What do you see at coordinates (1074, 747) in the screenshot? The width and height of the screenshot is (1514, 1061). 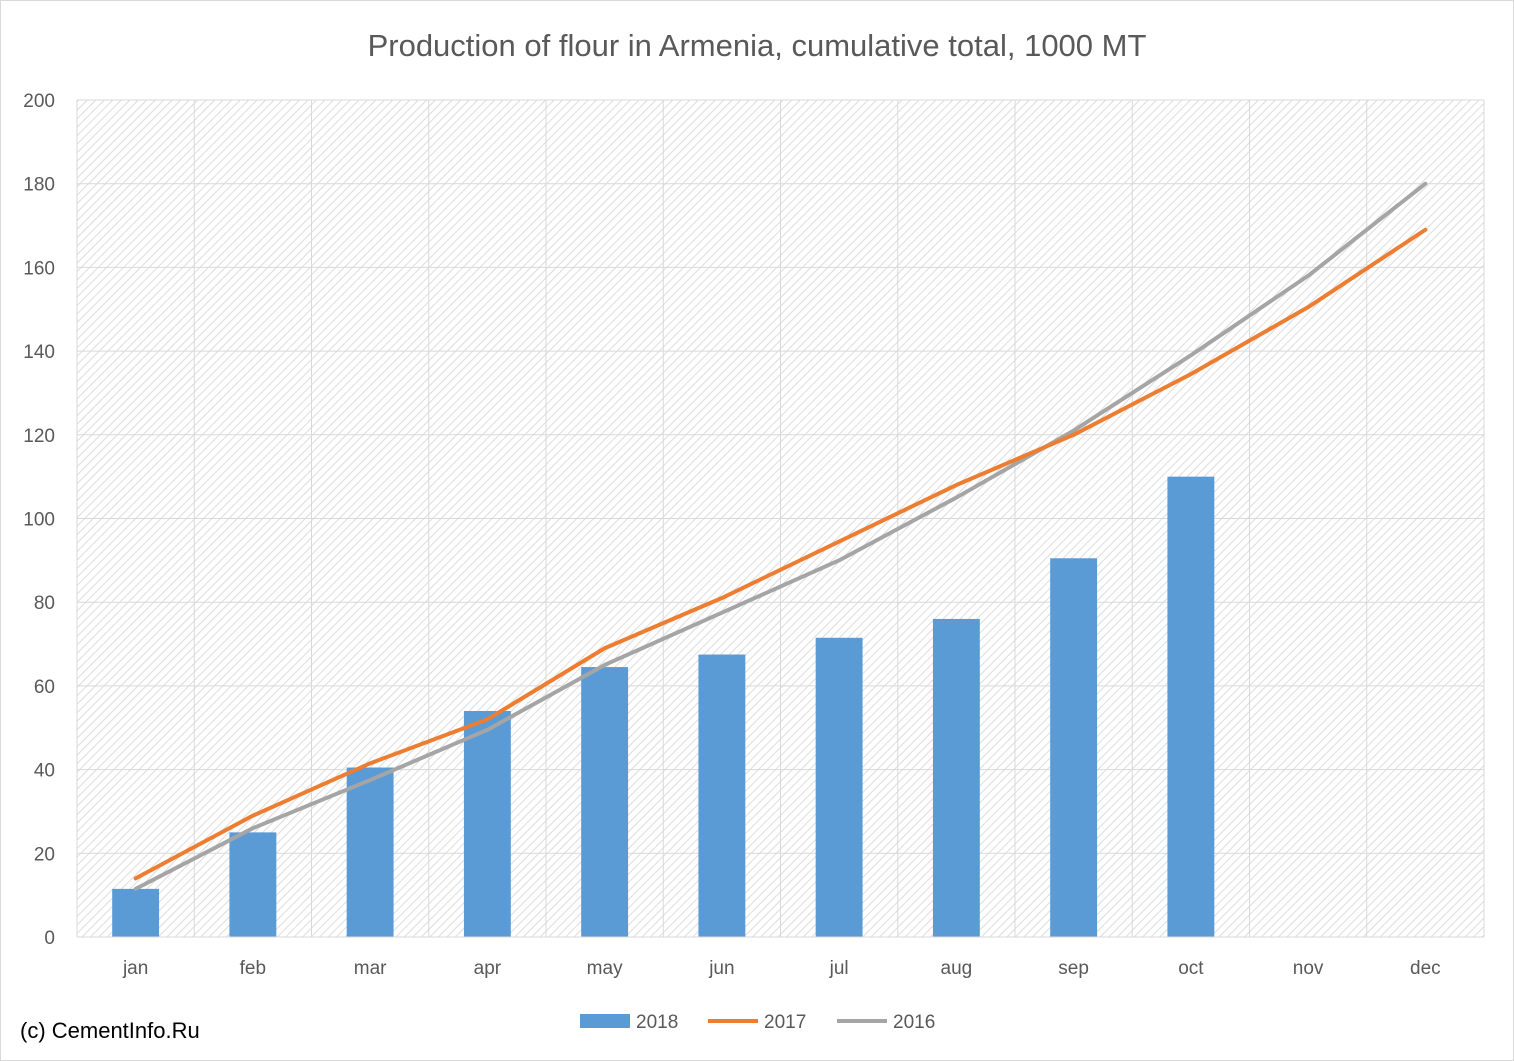 I see `bar-2018-sep` at bounding box center [1074, 747].